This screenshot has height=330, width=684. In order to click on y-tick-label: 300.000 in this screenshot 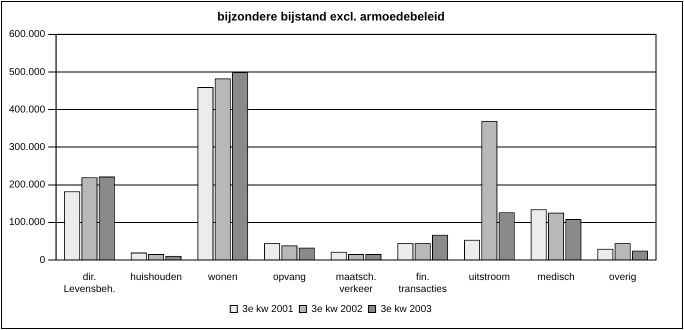, I will do `click(27, 147)`.